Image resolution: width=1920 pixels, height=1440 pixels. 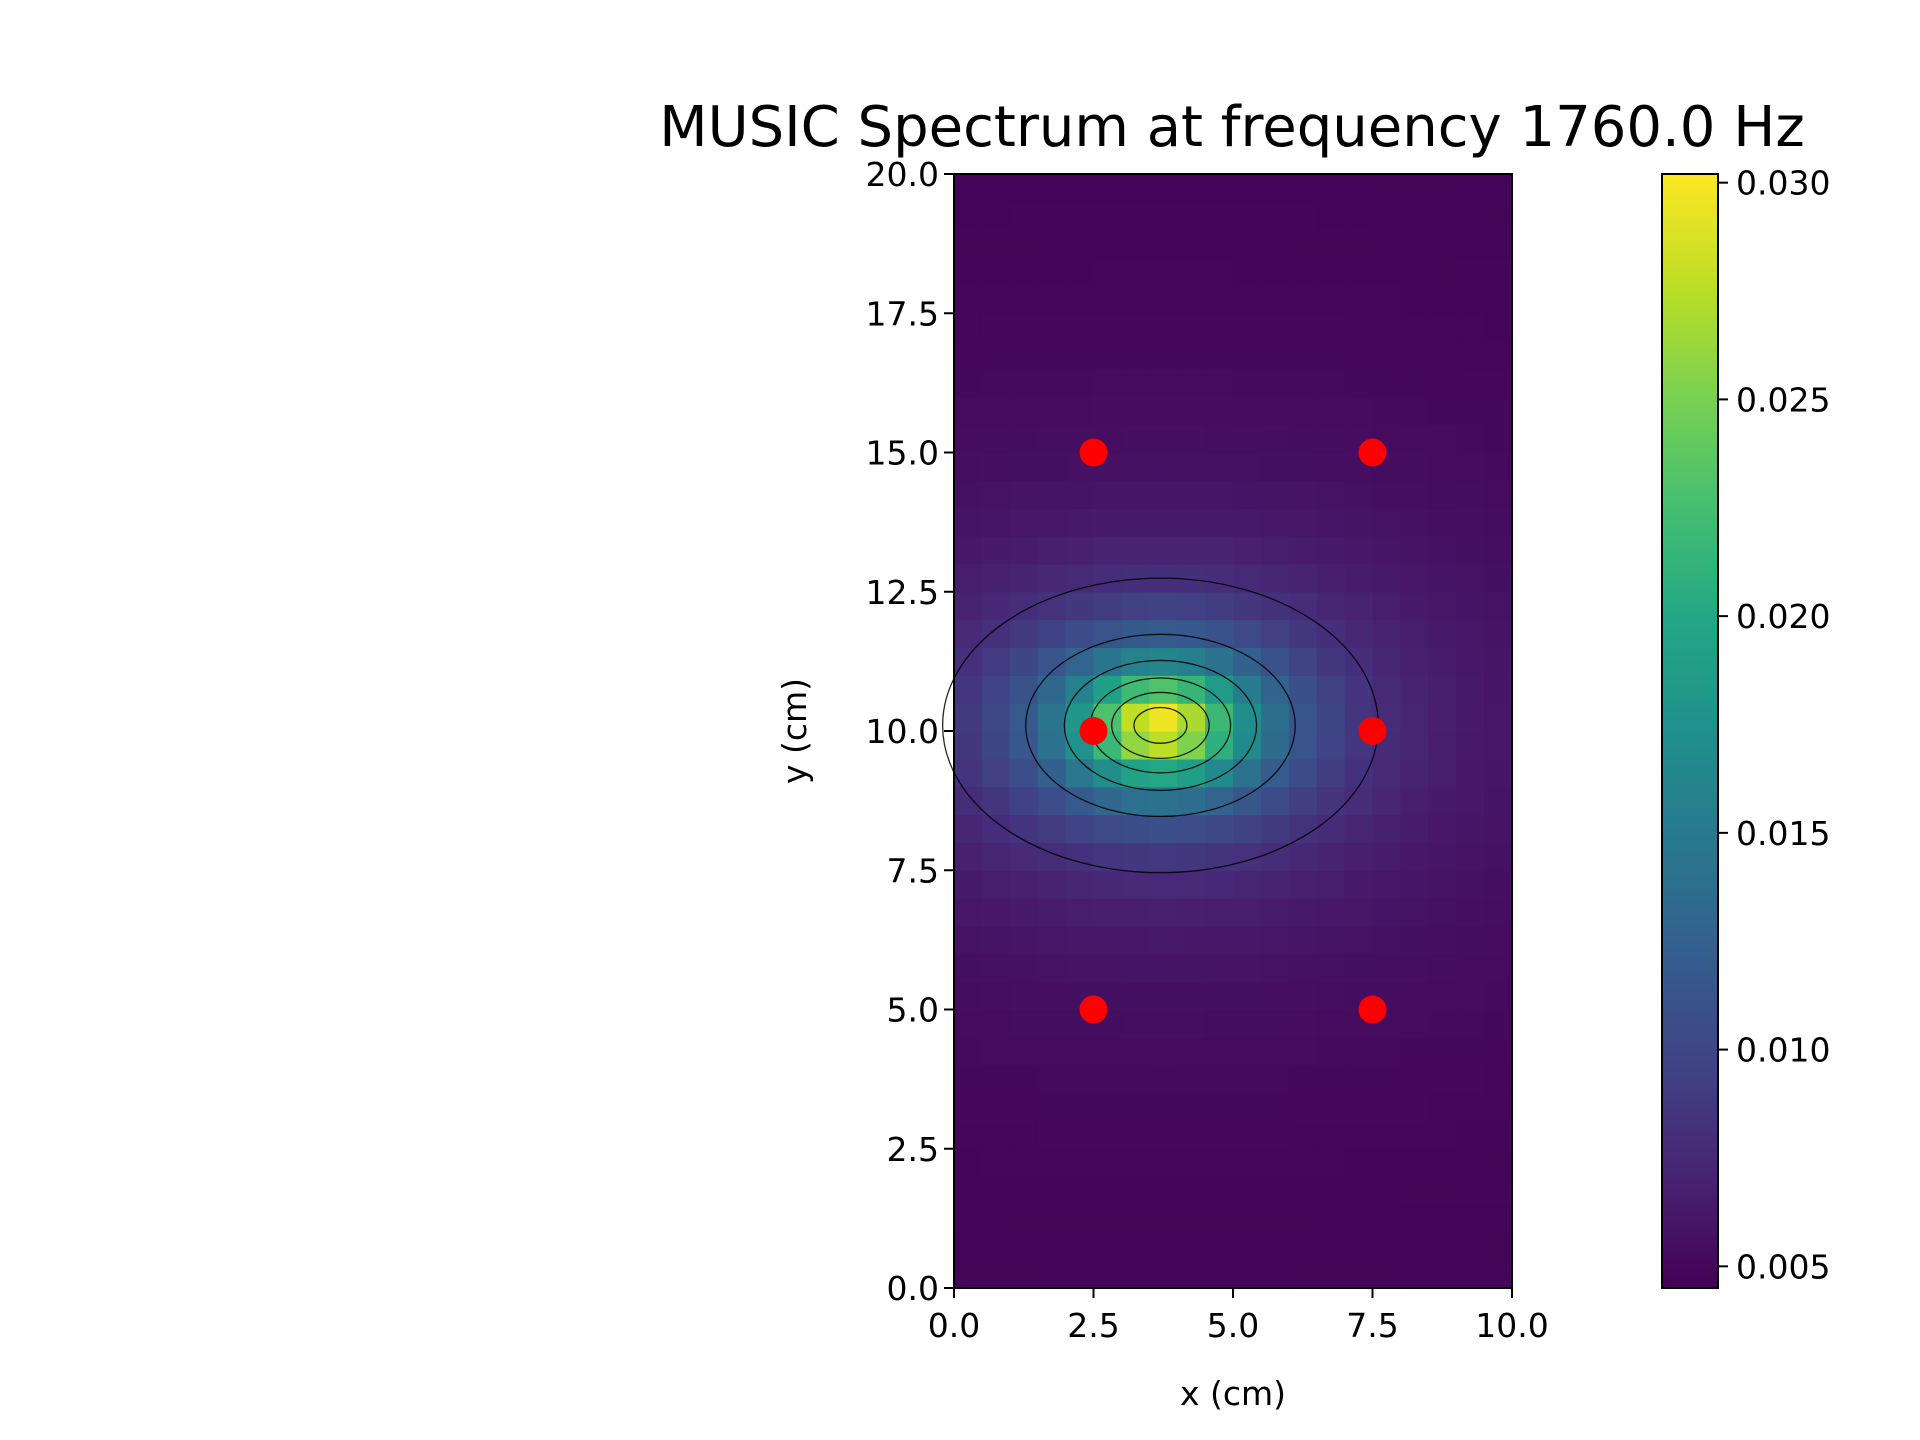 I want to click on chart-title: MUSIC Spectrum at frequency 1760.0 Hz, so click(x=1231, y=127).